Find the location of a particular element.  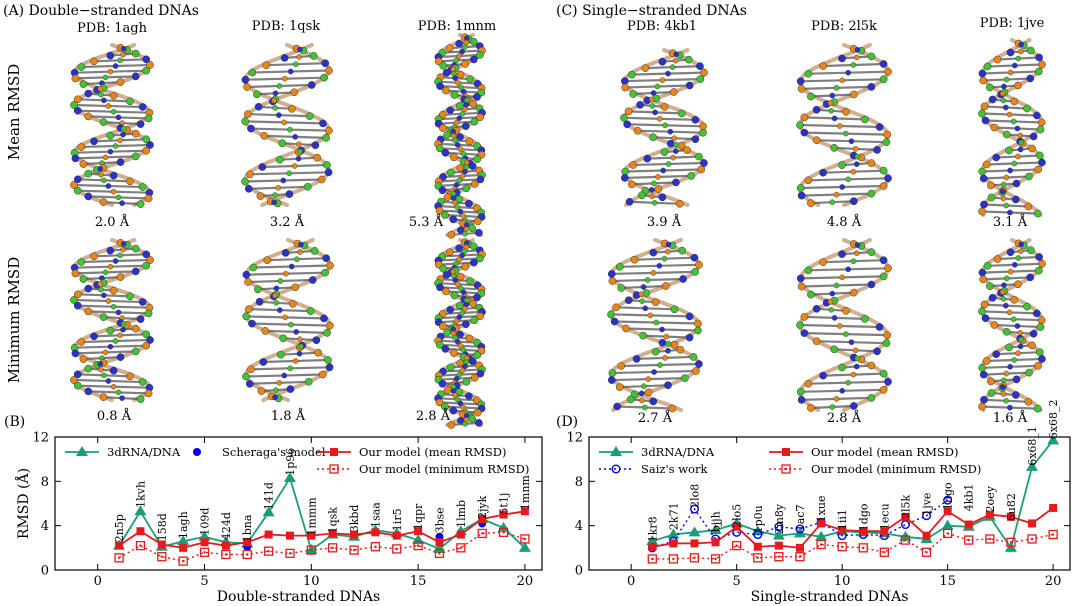

x-axis-title: Double-stranded DNAs is located at coordinates (298, 597).